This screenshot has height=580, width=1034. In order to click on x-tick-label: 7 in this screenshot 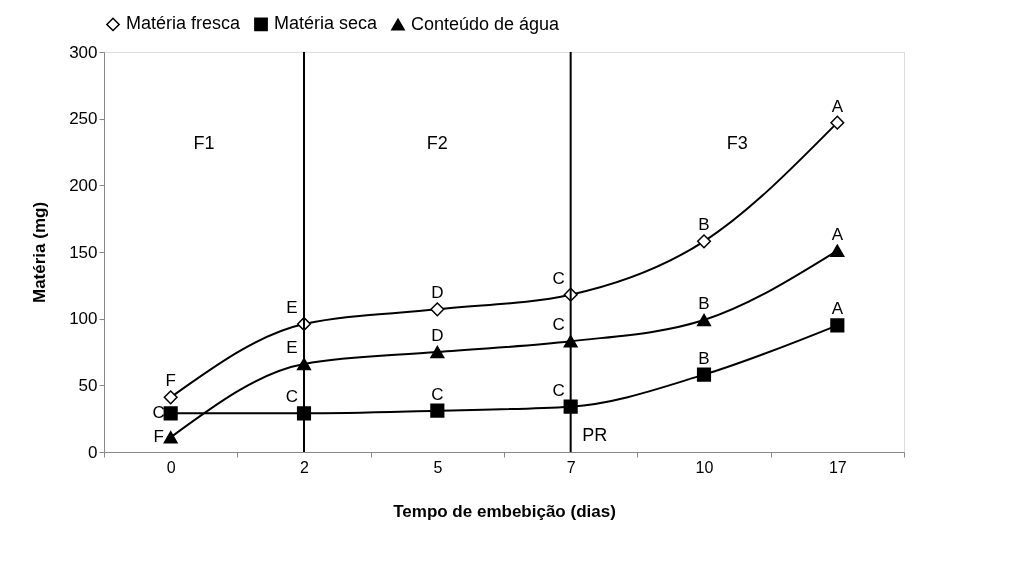, I will do `click(571, 467)`.